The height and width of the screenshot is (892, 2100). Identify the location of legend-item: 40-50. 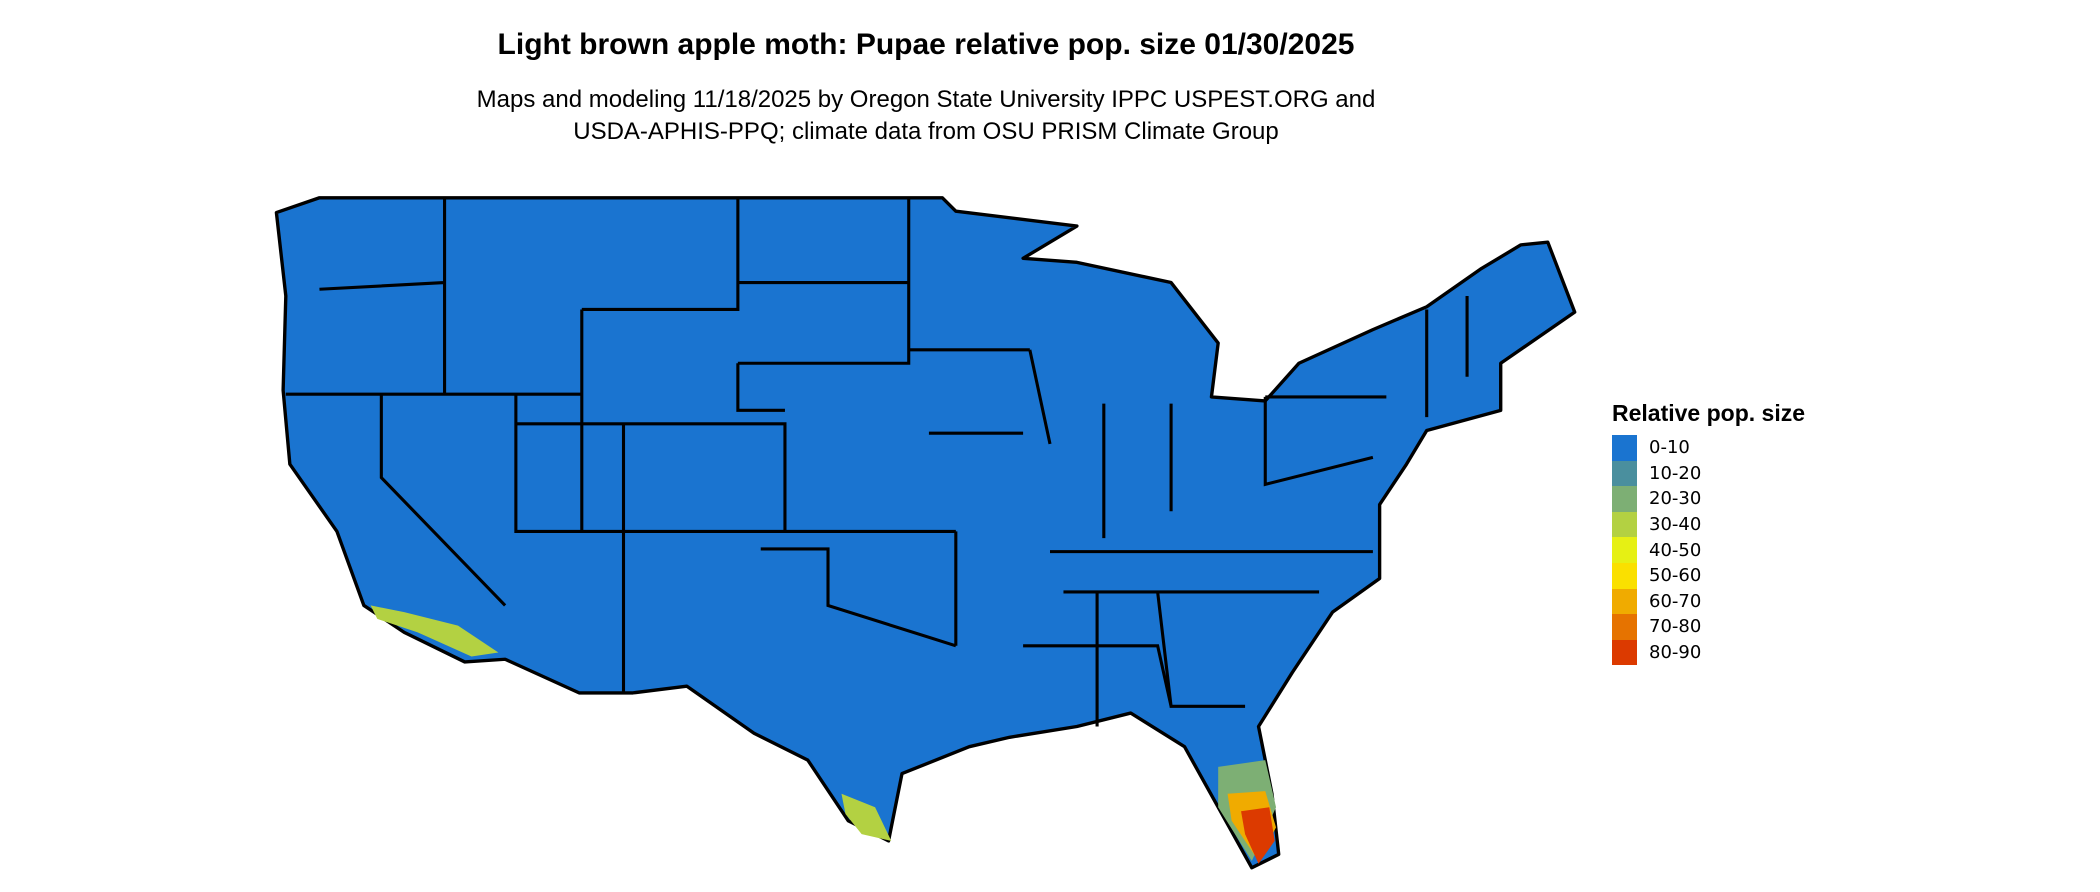
(1708, 550).